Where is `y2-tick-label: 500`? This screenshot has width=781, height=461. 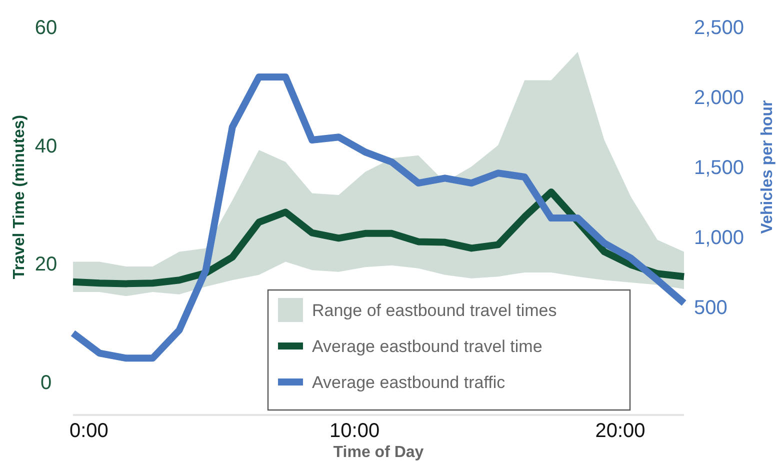 y2-tick-label: 500 is located at coordinates (711, 308).